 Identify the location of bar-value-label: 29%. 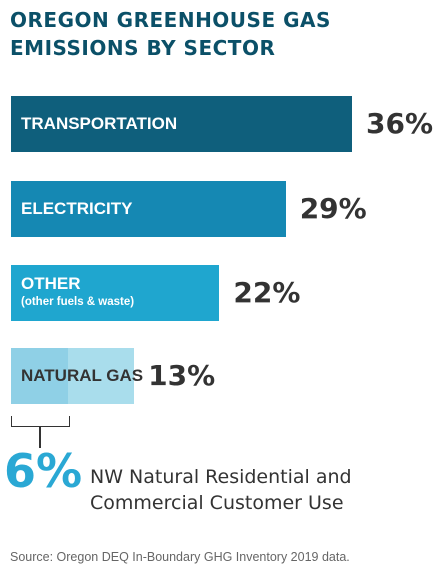
(333, 208).